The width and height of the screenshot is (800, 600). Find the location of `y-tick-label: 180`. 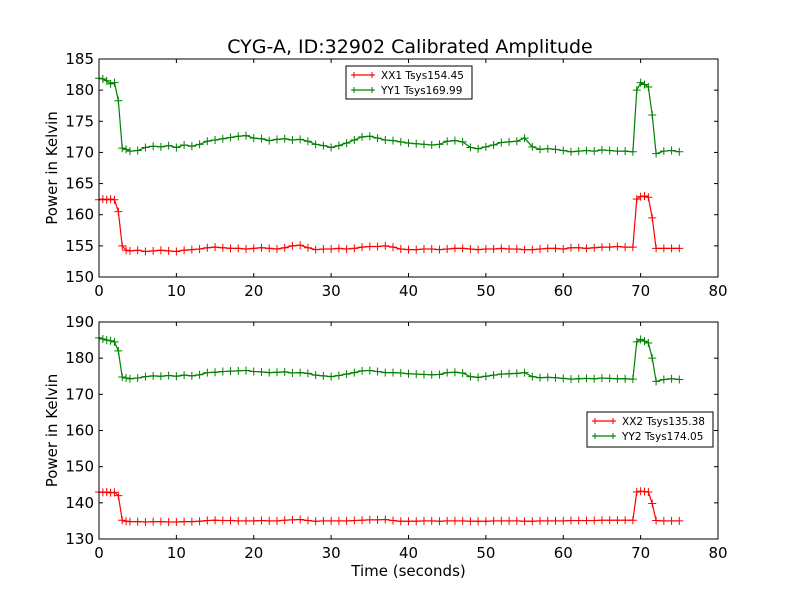

y-tick-label: 180 is located at coordinates (79, 358).